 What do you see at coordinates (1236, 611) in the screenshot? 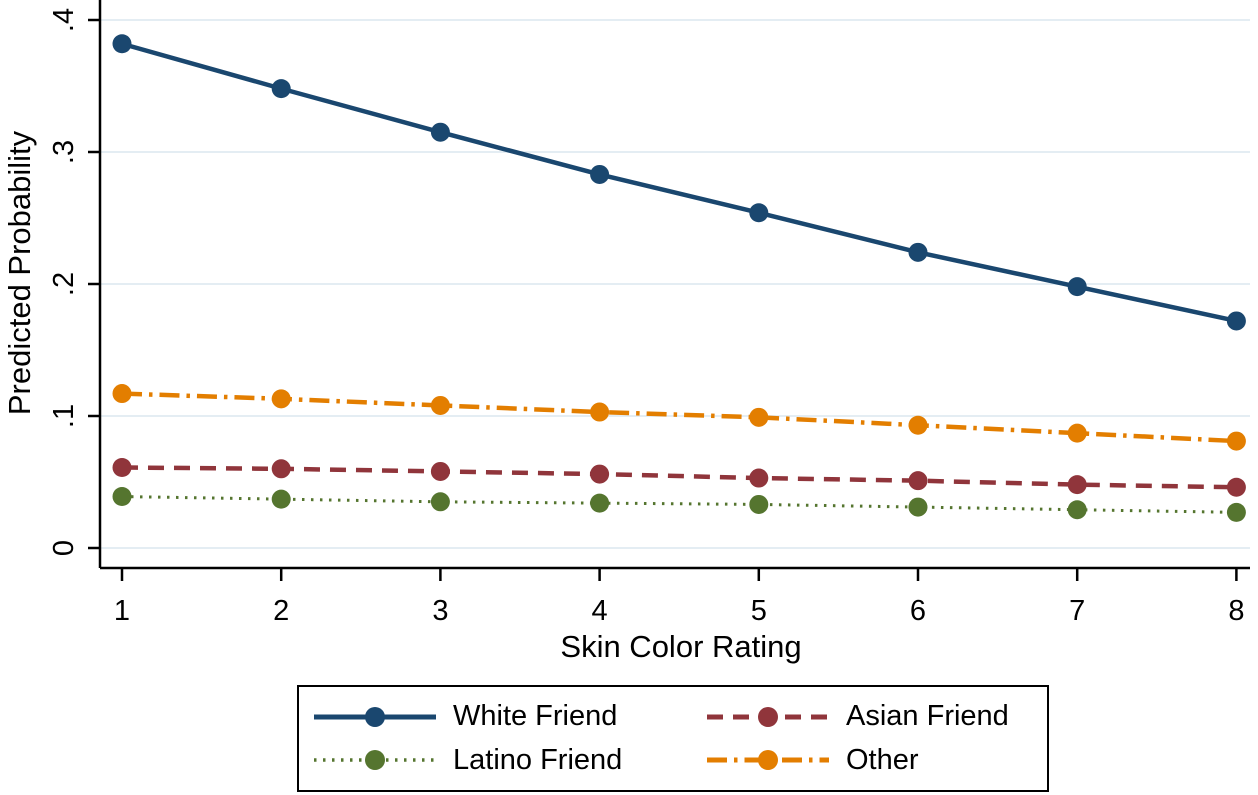
I see `x-tick-label: 8` at bounding box center [1236, 611].